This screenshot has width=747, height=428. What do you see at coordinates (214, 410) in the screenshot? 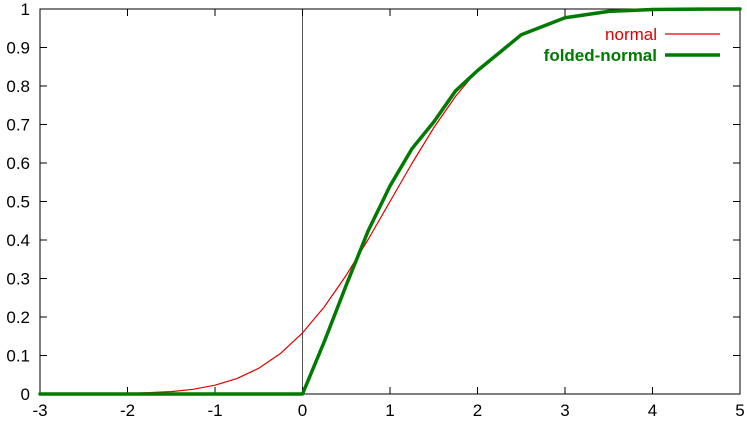
I see `x-tick-label: -1` at bounding box center [214, 410].